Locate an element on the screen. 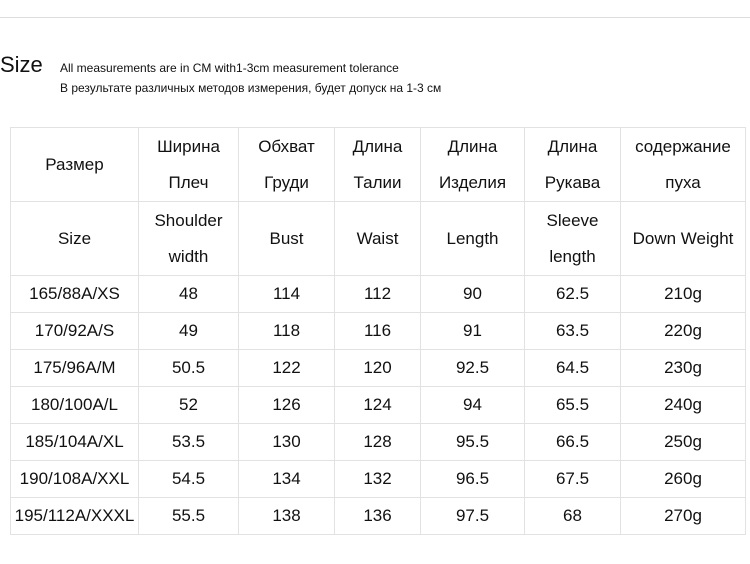 The height and width of the screenshot is (564, 750). cell: 52 is located at coordinates (188, 405).